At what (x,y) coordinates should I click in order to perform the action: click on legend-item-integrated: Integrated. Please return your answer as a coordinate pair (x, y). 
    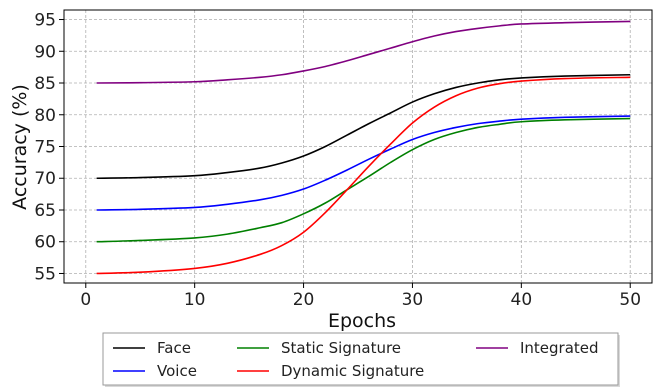
    Looking at the image, I should click on (537, 348).